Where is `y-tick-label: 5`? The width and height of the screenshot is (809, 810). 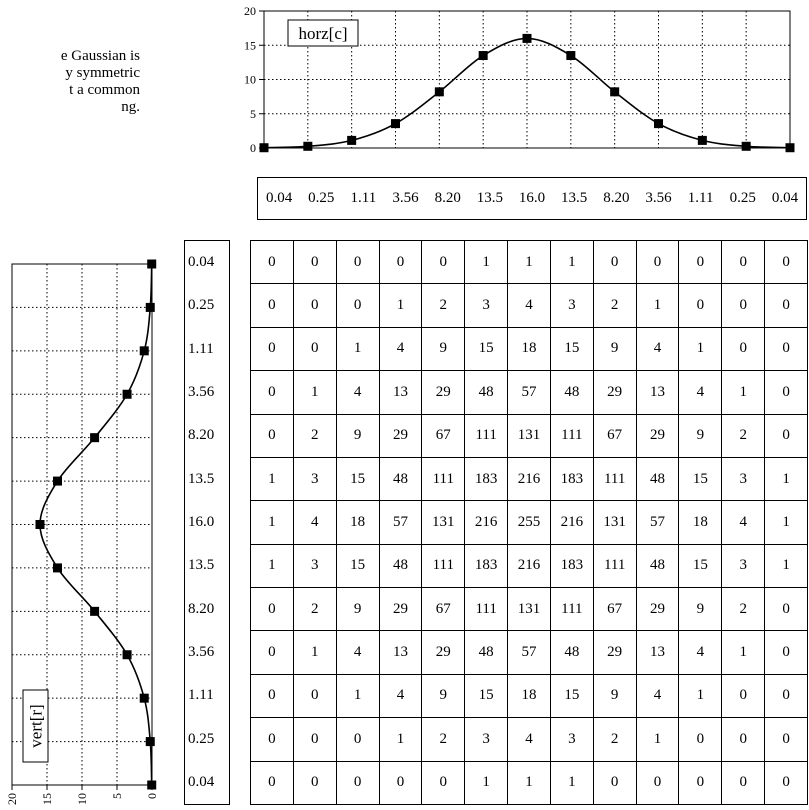
y-tick-label: 5 is located at coordinates (253, 114).